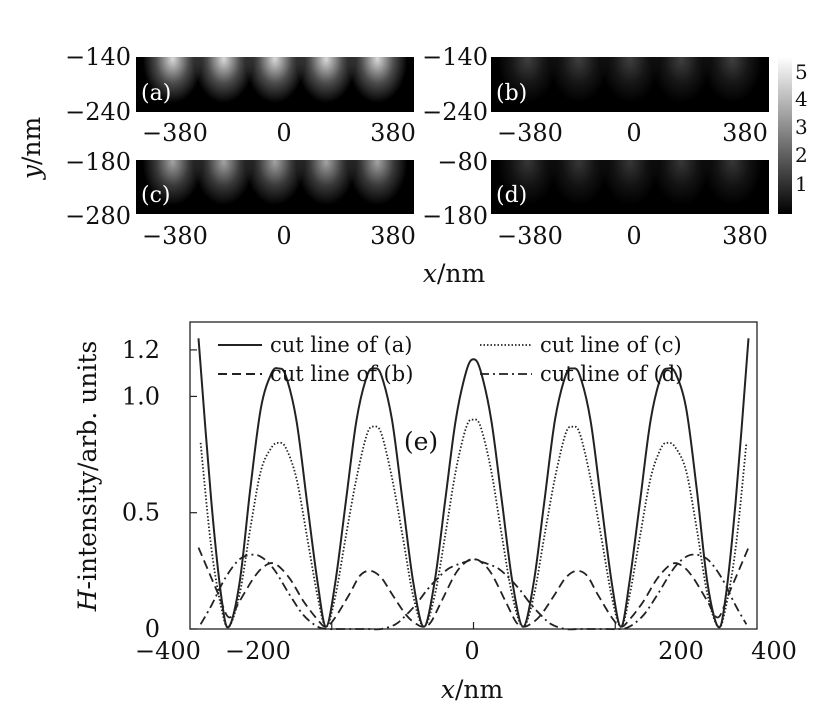 Image resolution: width=820 pixels, height=720 pixels. Describe the element at coordinates (258, 651) in the screenshot. I see `x-tick-label: −200` at that location.